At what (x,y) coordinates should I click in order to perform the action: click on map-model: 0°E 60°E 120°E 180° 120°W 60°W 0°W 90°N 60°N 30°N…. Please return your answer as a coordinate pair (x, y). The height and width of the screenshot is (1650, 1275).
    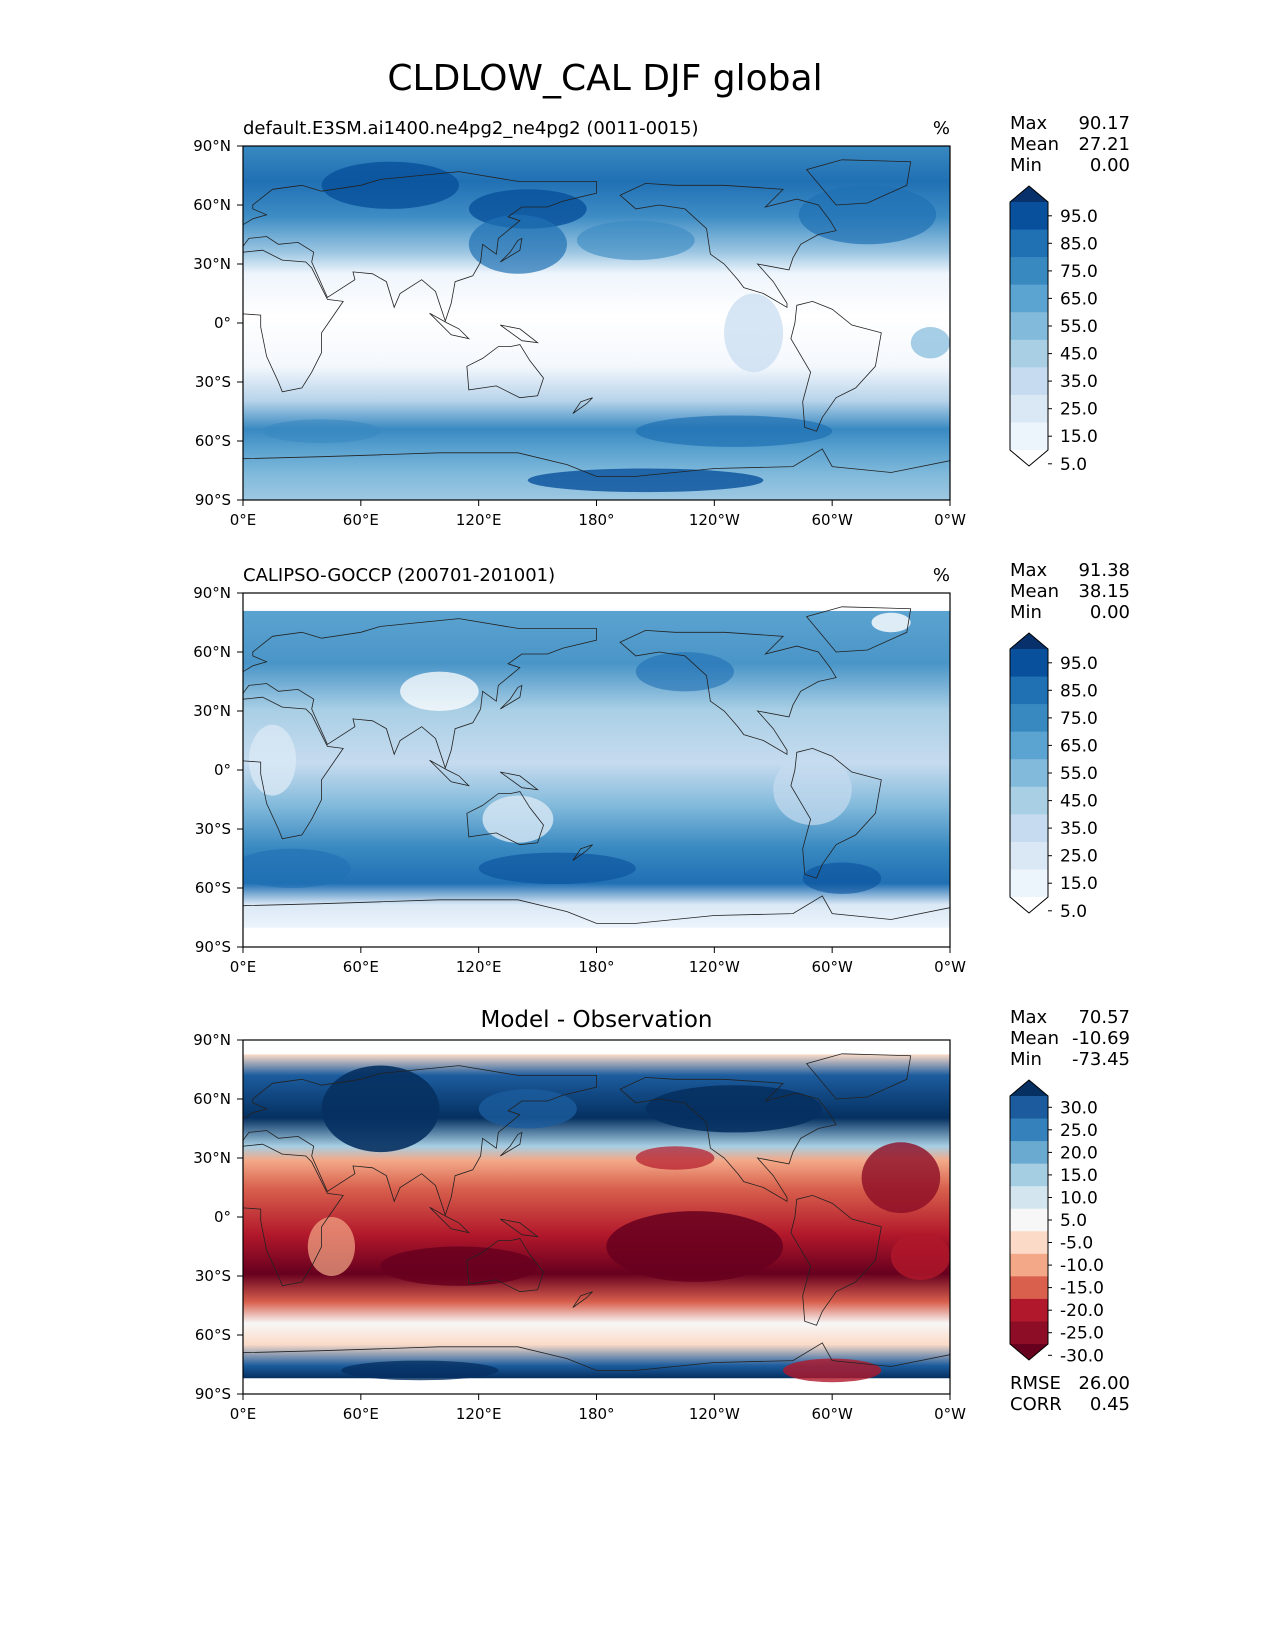
    Looking at the image, I should click on (579, 333).